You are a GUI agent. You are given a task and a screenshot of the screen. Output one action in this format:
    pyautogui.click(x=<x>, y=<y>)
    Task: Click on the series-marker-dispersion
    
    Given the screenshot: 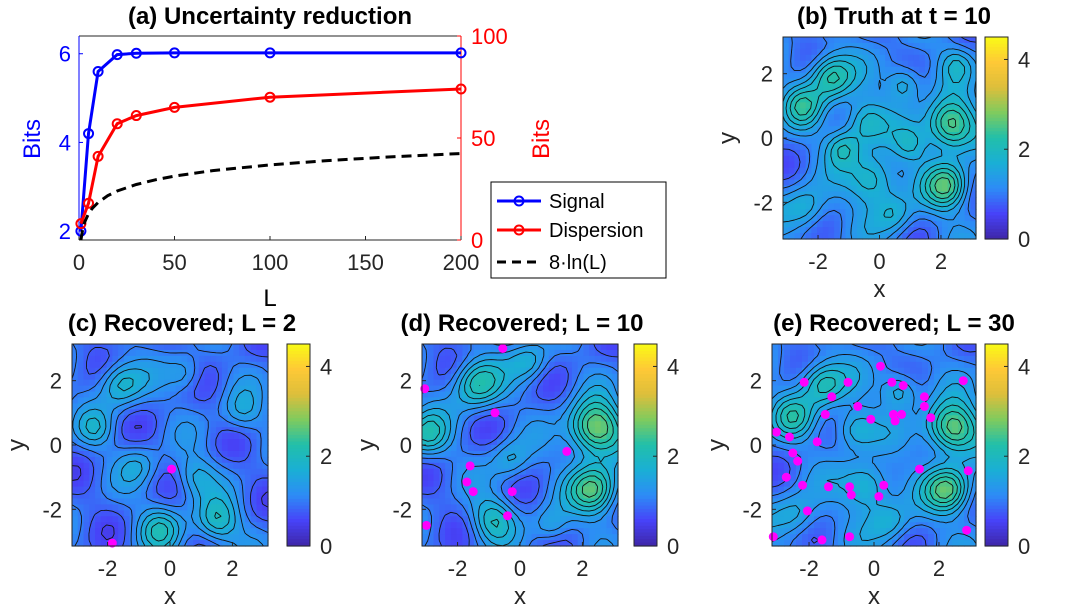 What is the action you would take?
    pyautogui.click(x=117, y=124)
    